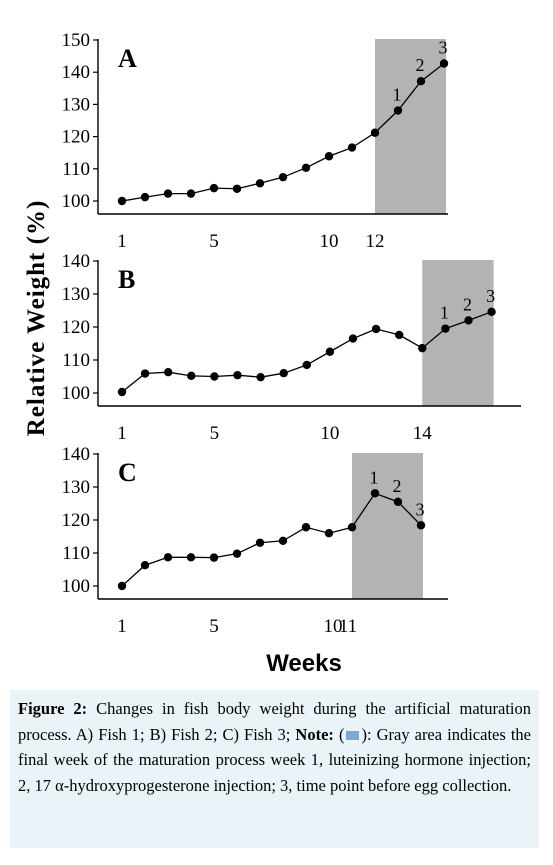 The width and height of the screenshot is (553, 865). I want to click on x-axis-label: Weeks, so click(304, 663).